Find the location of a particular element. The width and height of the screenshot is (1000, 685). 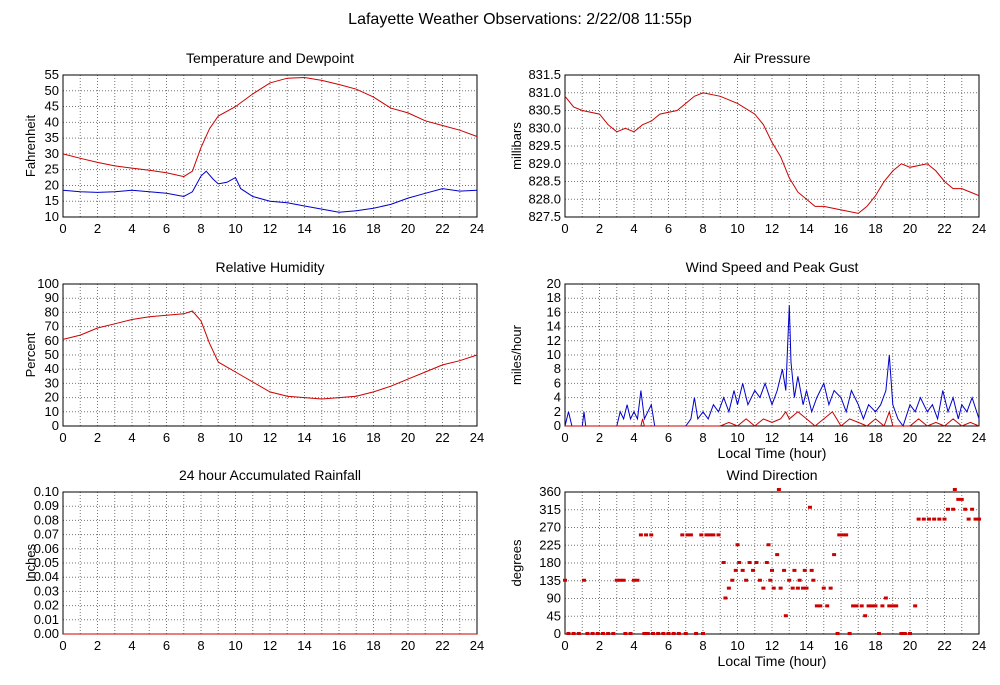

wind-y-tick-label: 4 is located at coordinates (557, 397).